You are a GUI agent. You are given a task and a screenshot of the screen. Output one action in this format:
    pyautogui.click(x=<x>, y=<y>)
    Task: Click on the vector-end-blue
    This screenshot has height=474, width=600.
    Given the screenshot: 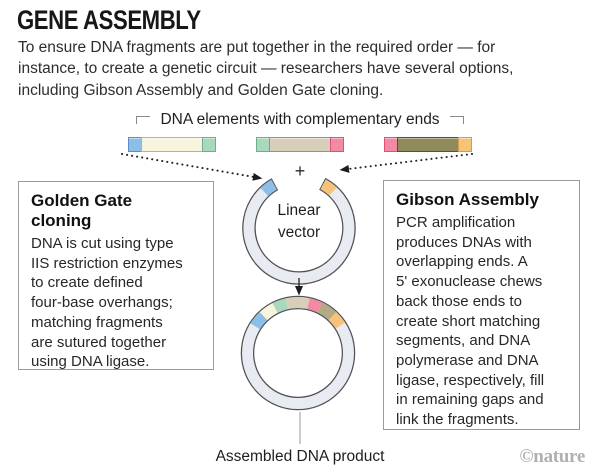 What is the action you would take?
    pyautogui.click(x=268, y=188)
    